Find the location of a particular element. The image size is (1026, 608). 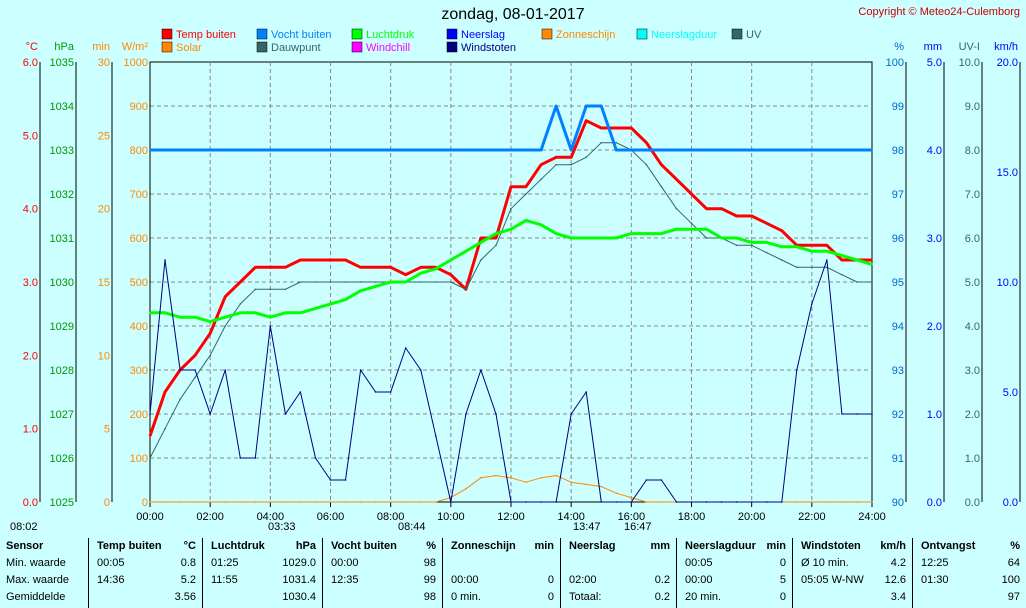

solar-tick-label: 1000 is located at coordinates (136, 63).